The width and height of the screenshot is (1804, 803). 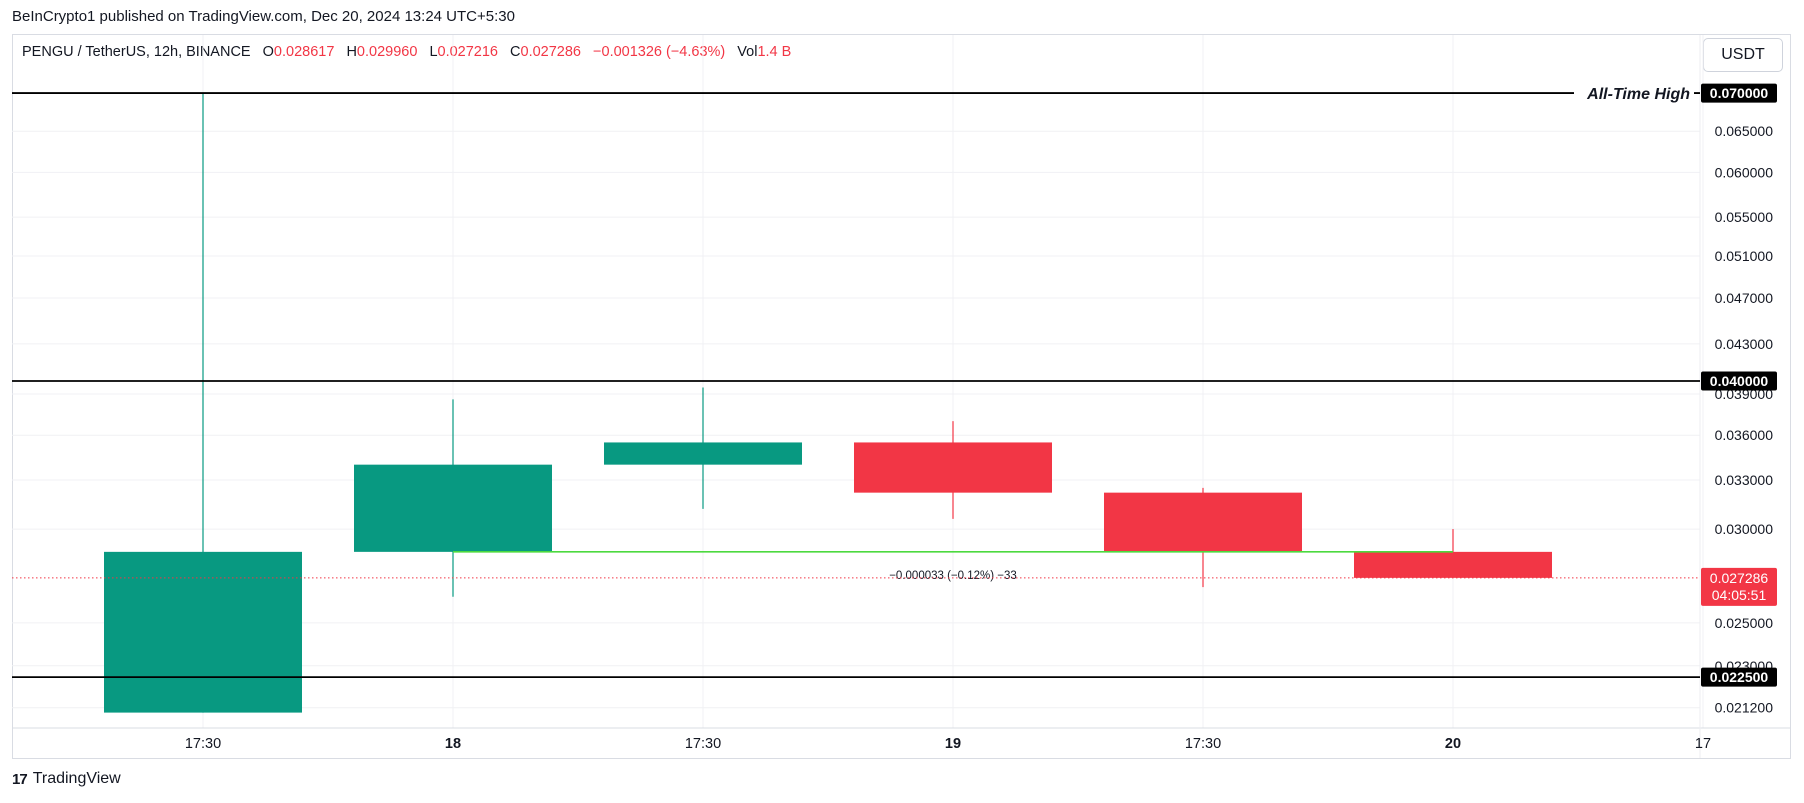 What do you see at coordinates (351, 52) in the screenshot?
I see `legend-high-label: H` at bounding box center [351, 52].